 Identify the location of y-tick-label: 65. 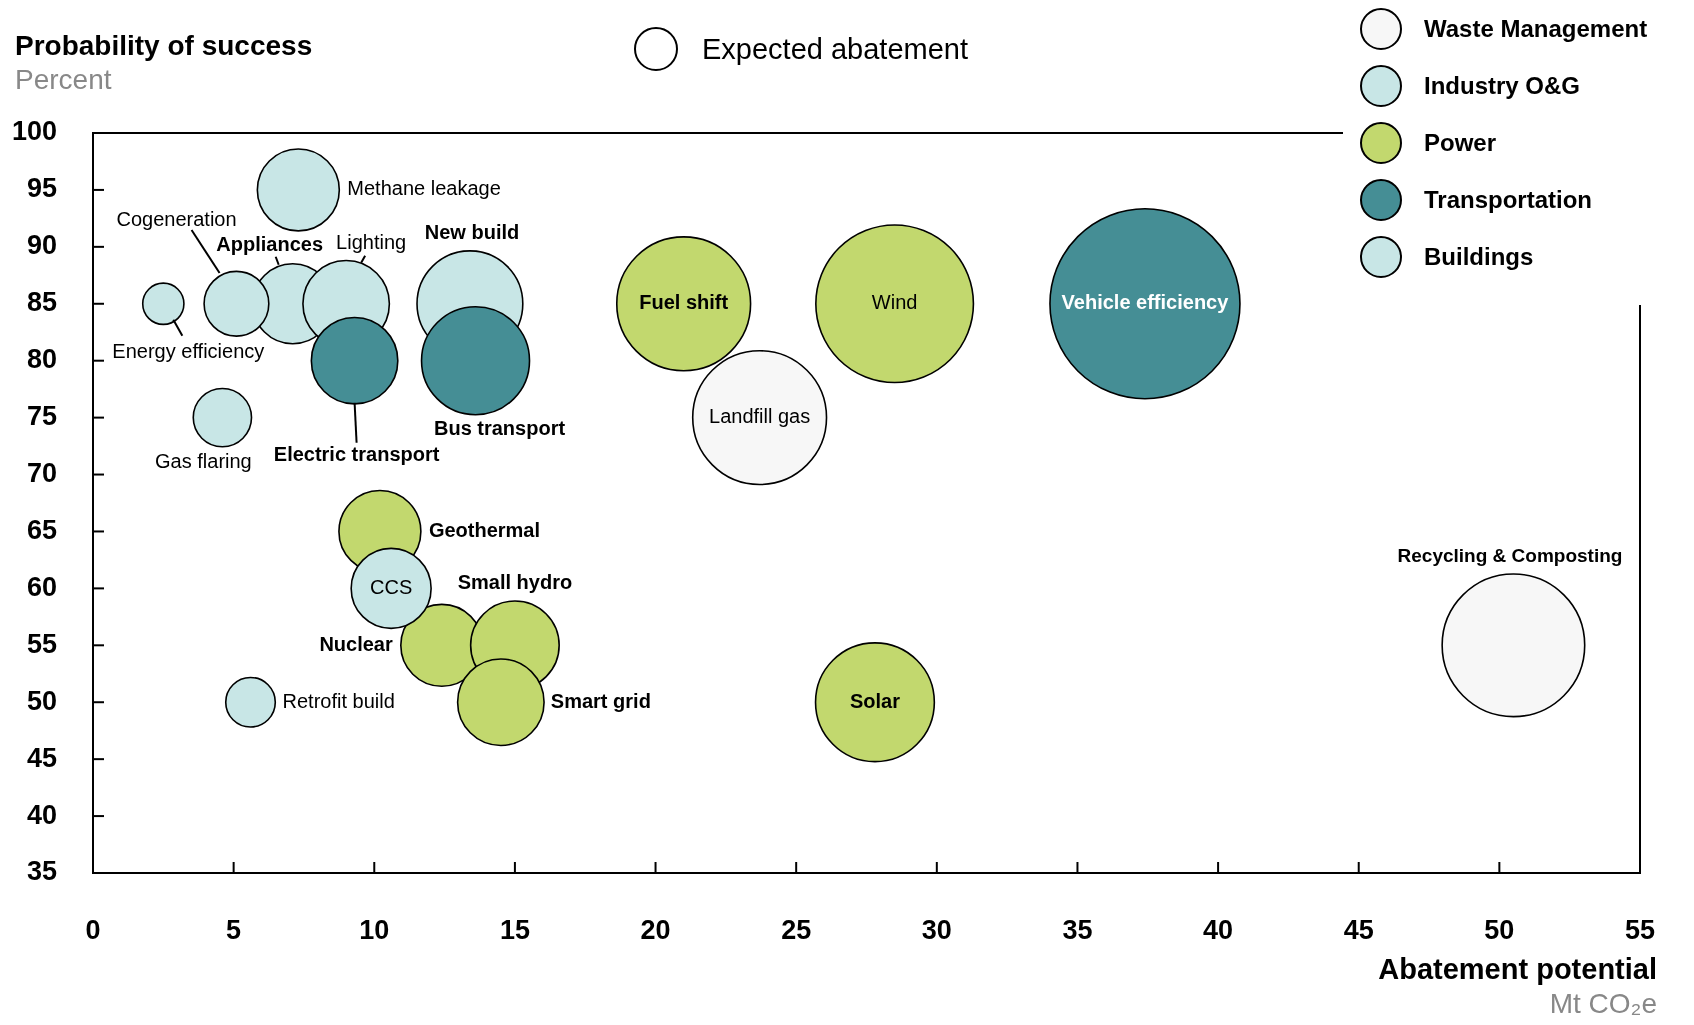
(41, 529).